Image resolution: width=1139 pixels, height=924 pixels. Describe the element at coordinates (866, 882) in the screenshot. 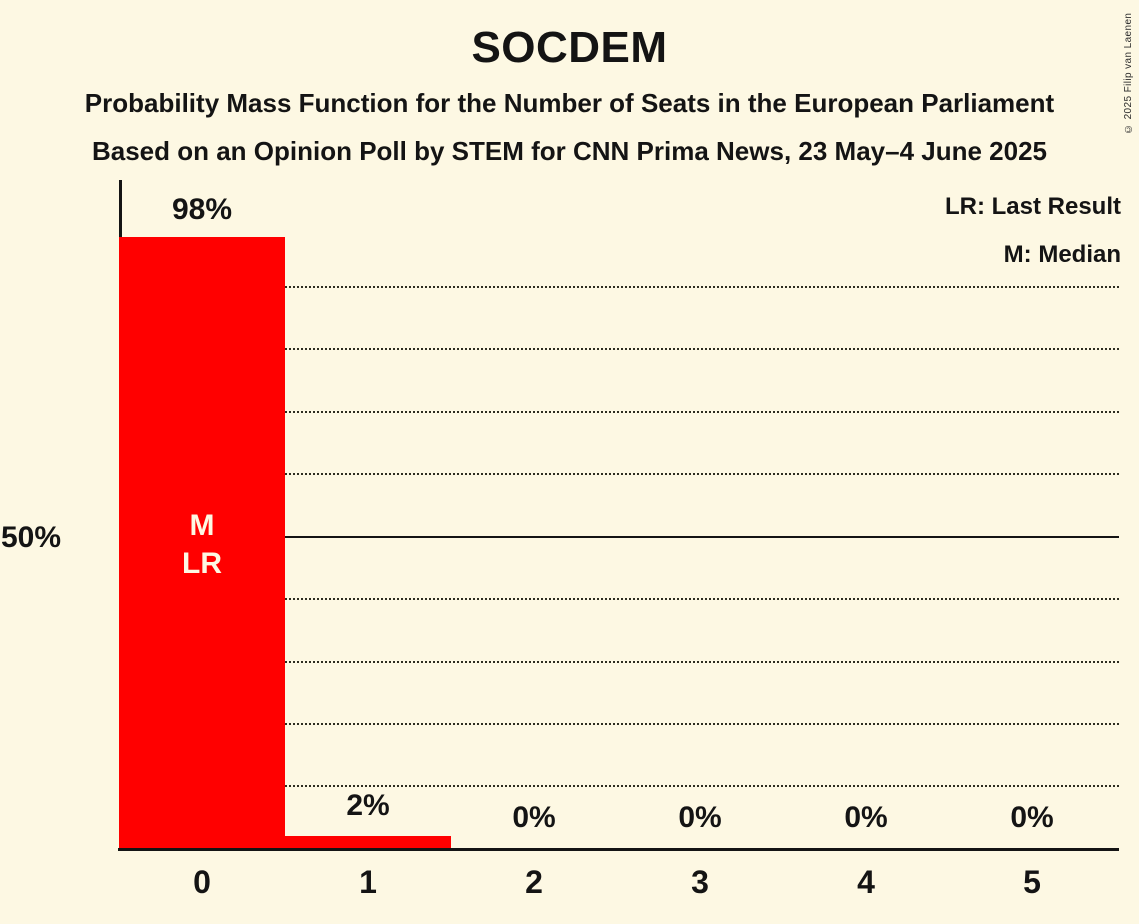

I see `x-tick-label-4: 4` at that location.